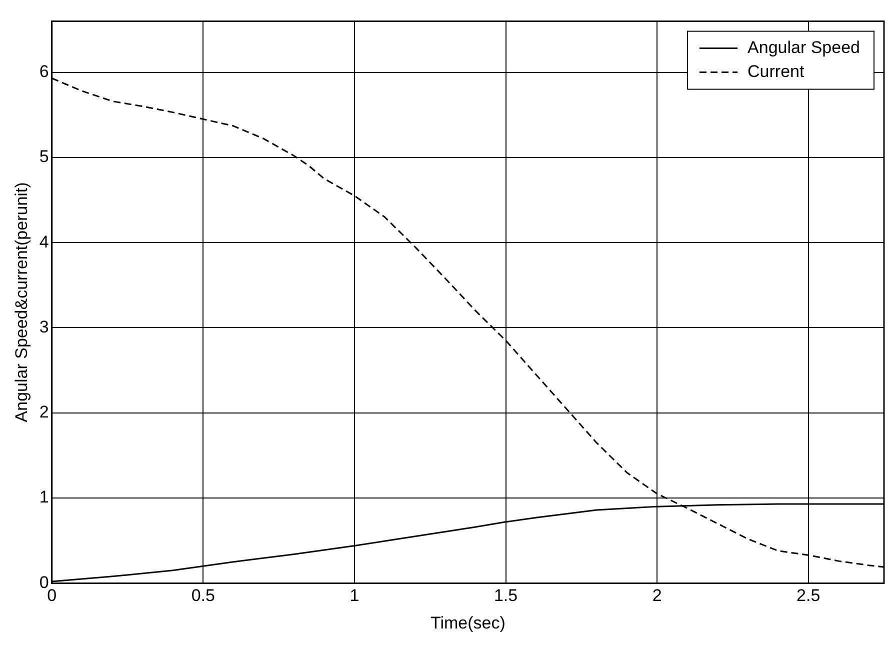 This screenshot has width=896, height=646. Describe the element at coordinates (808, 596) in the screenshot. I see `x-tick-label: 2.5` at that location.